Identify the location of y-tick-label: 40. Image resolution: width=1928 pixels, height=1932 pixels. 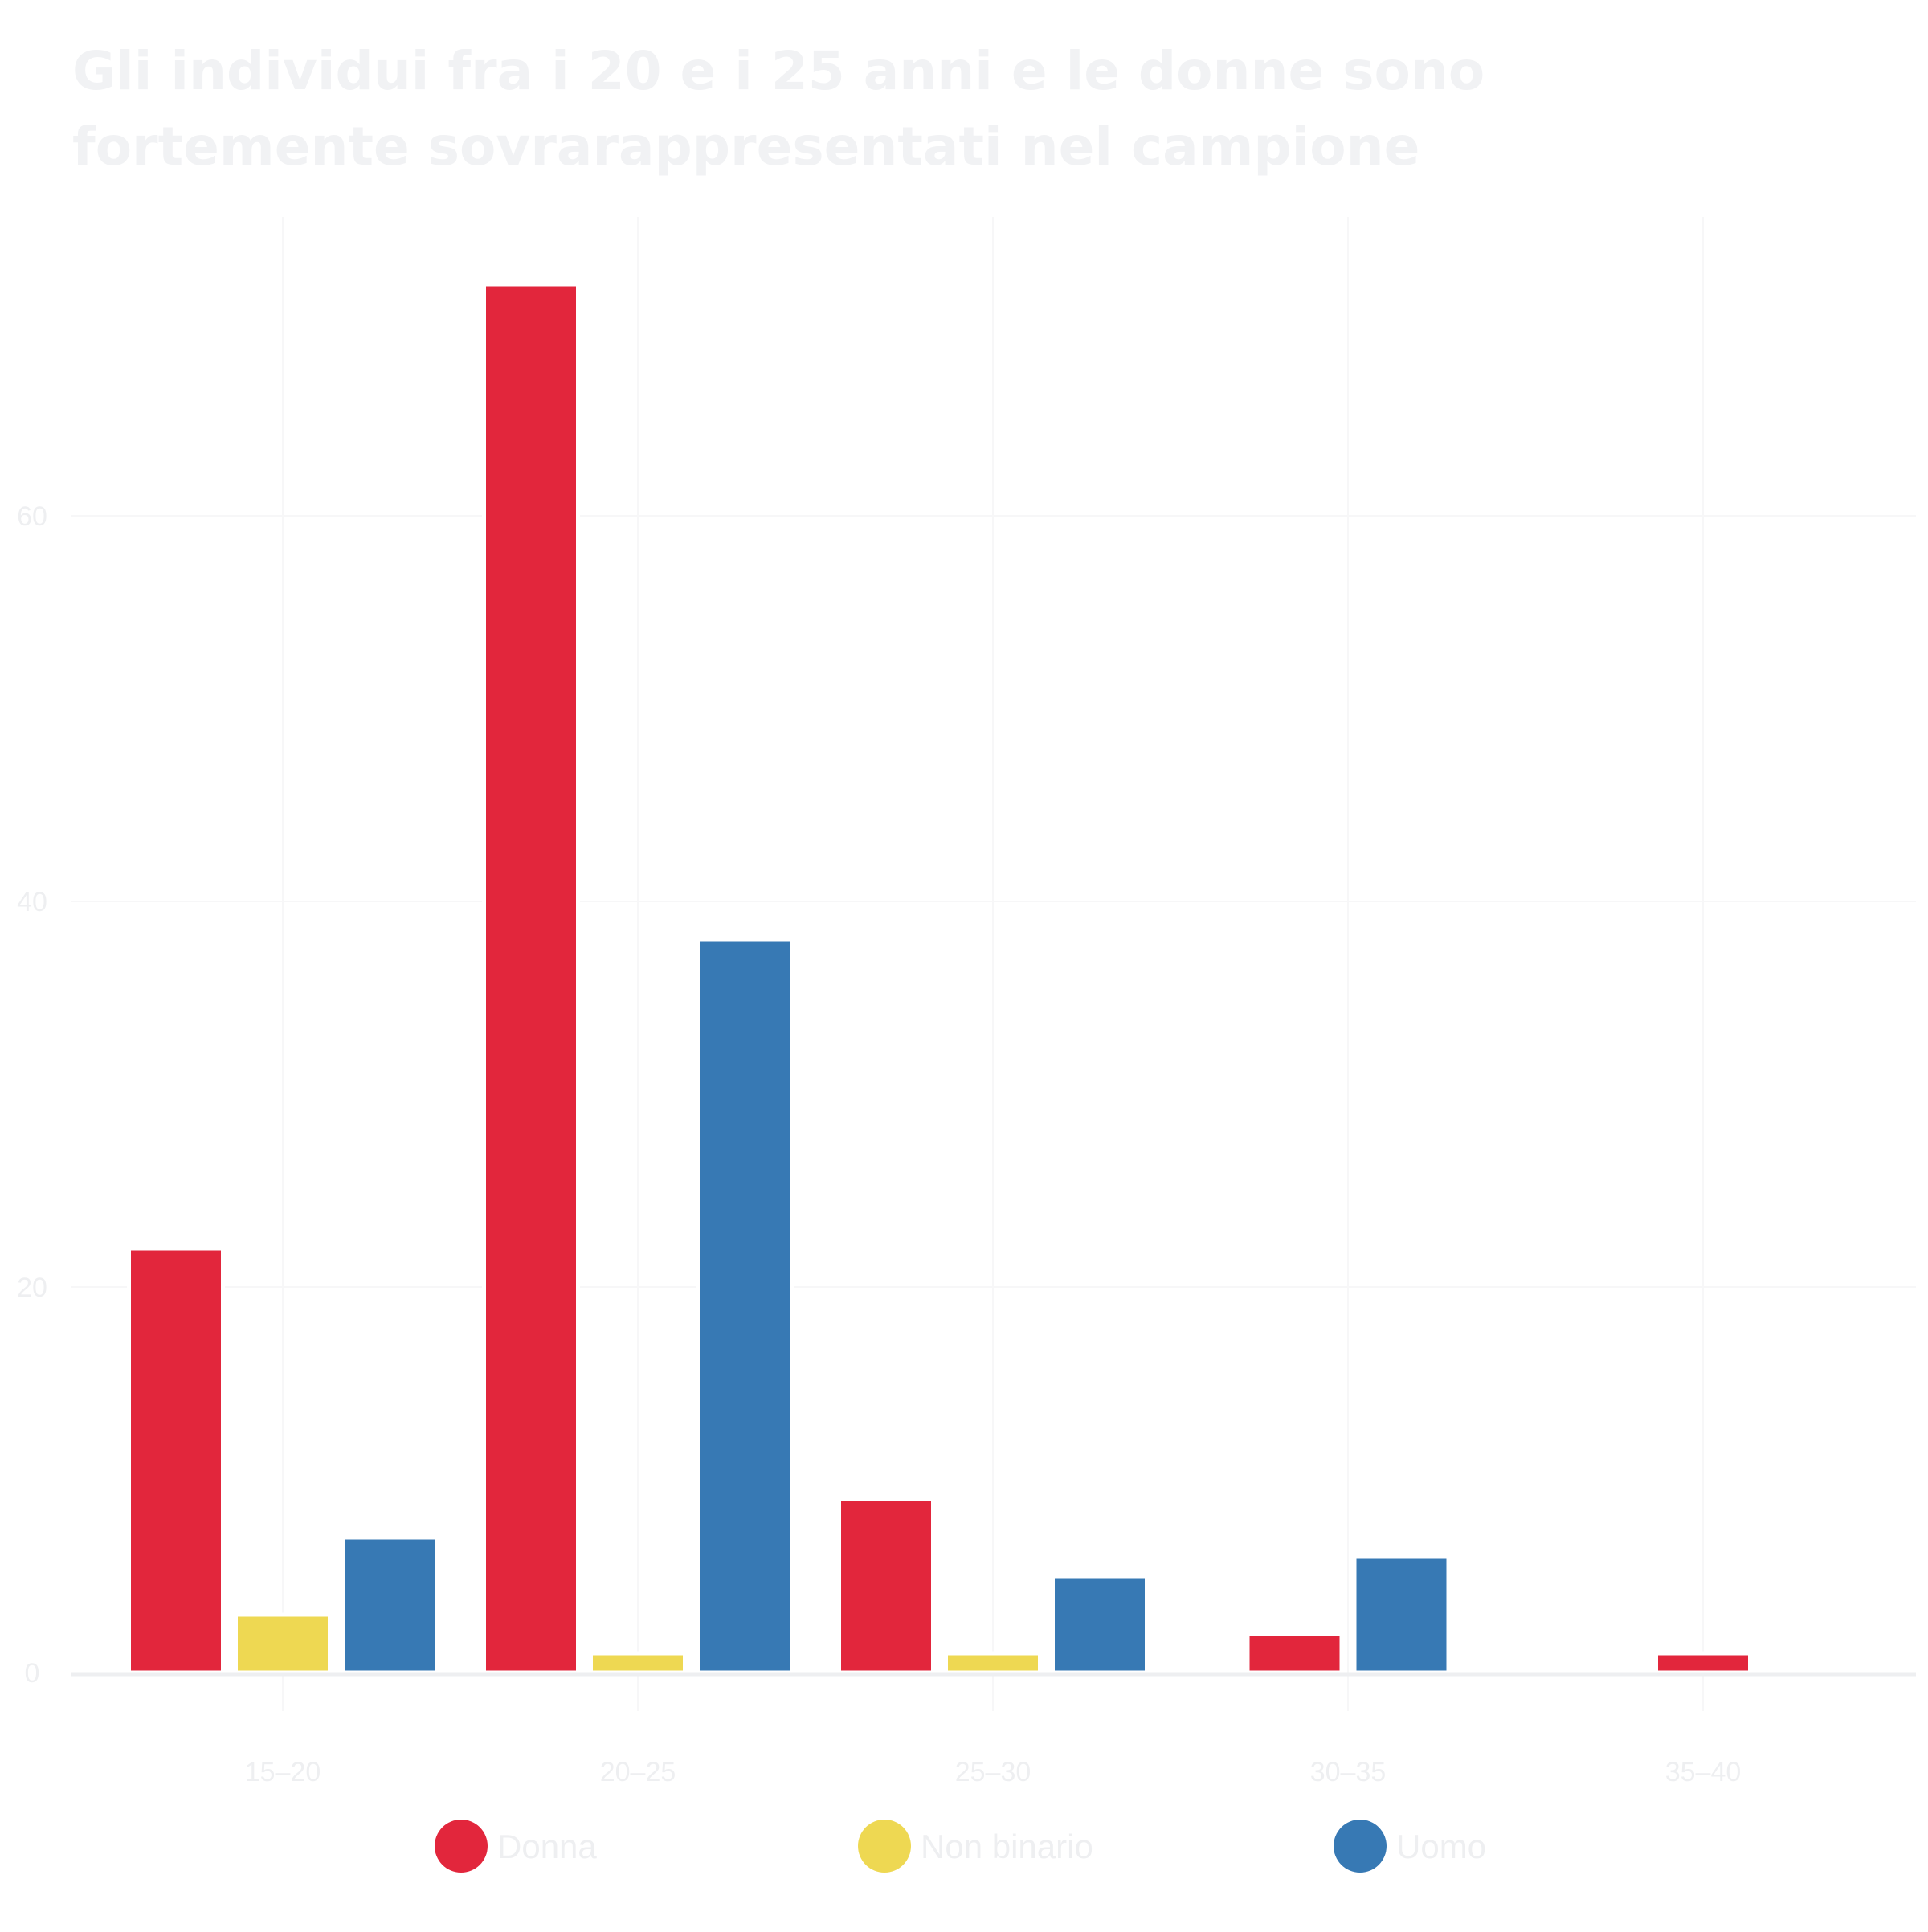
(32, 902).